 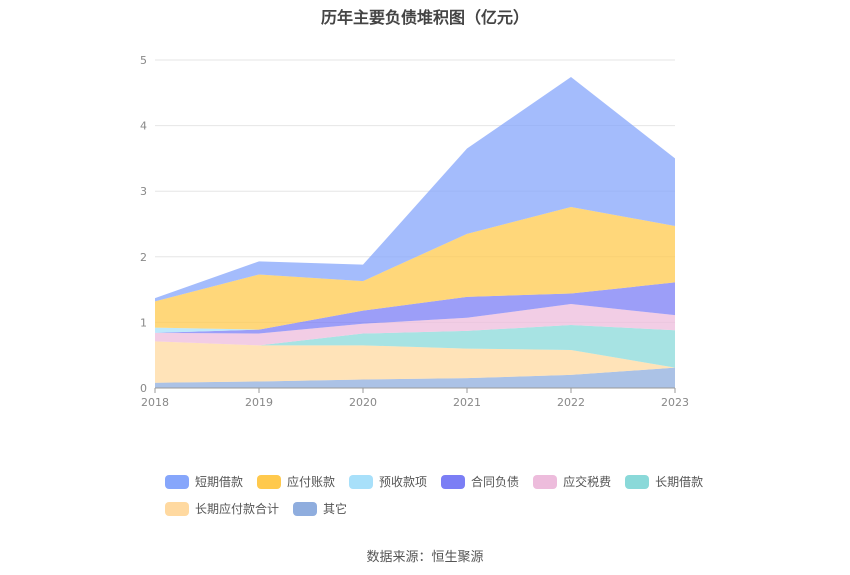 What do you see at coordinates (143, 388) in the screenshot?
I see `y-tick-label: 0` at bounding box center [143, 388].